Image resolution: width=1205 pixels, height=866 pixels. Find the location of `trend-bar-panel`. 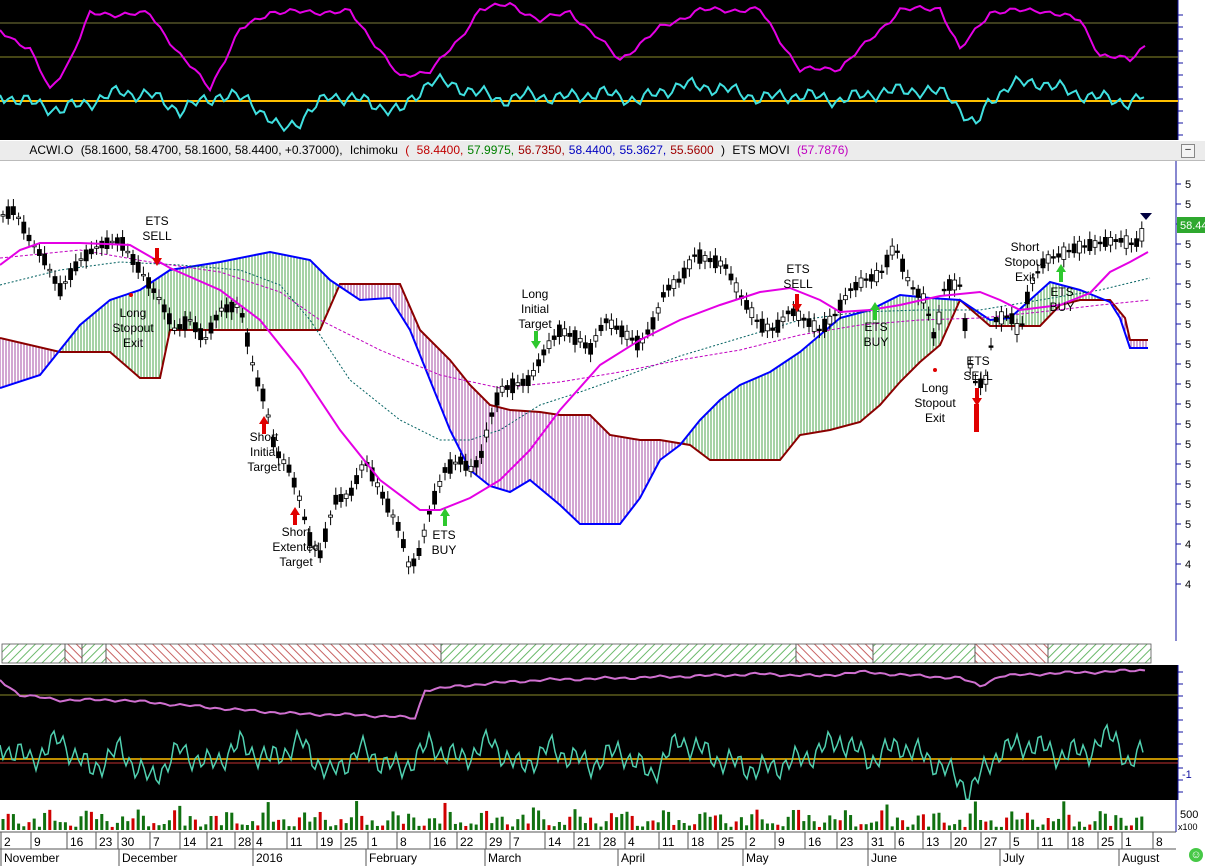

trend-bar-panel is located at coordinates (602, 653).